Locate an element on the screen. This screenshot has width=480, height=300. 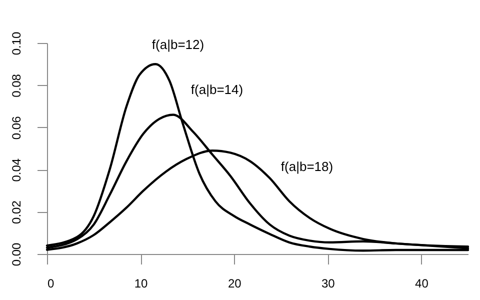
x-tick-label: 40 is located at coordinates (422, 283).